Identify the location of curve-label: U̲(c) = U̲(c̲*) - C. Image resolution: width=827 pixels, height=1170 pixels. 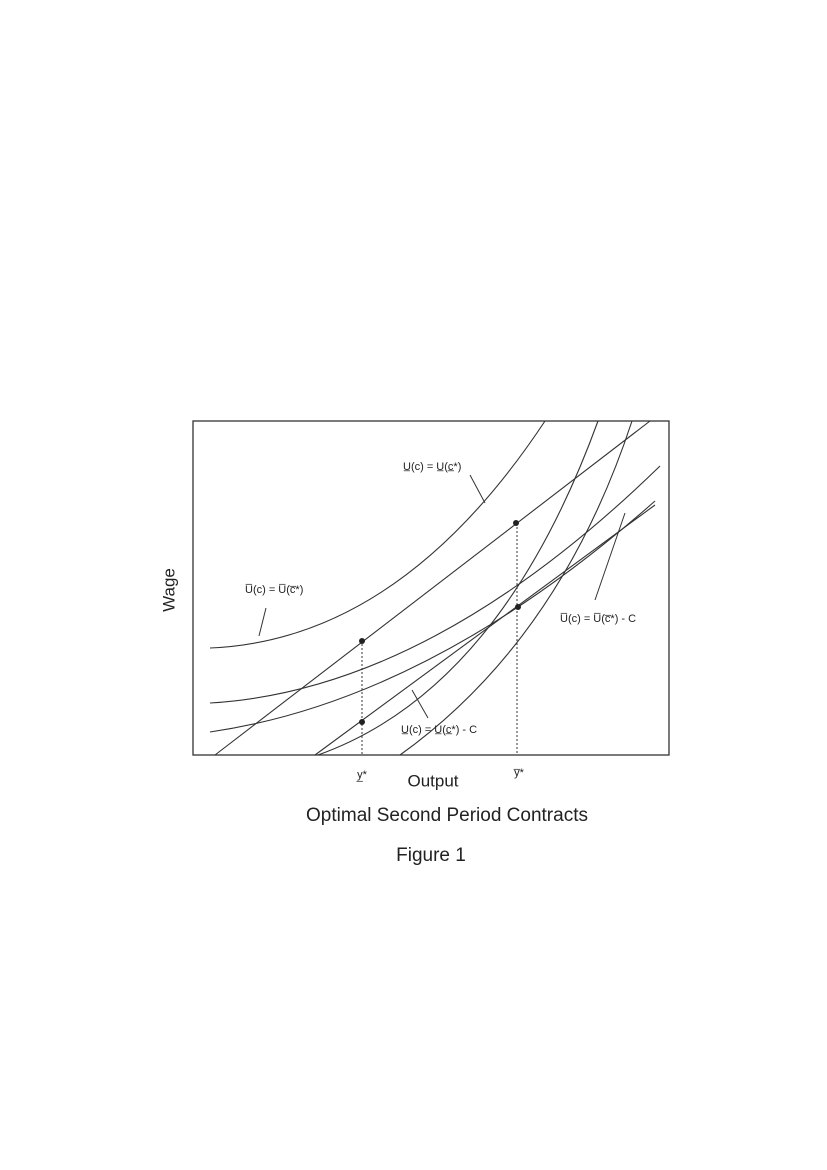
(439, 730).